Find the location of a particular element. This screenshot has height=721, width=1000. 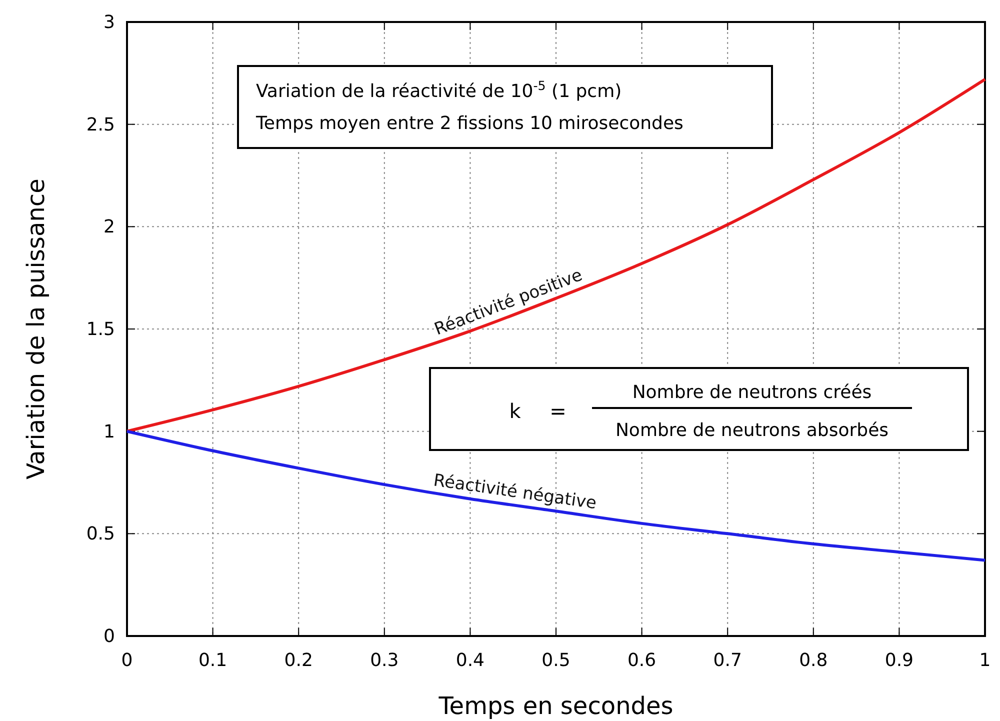

y-tick-label: 2.5 is located at coordinates (100, 125).